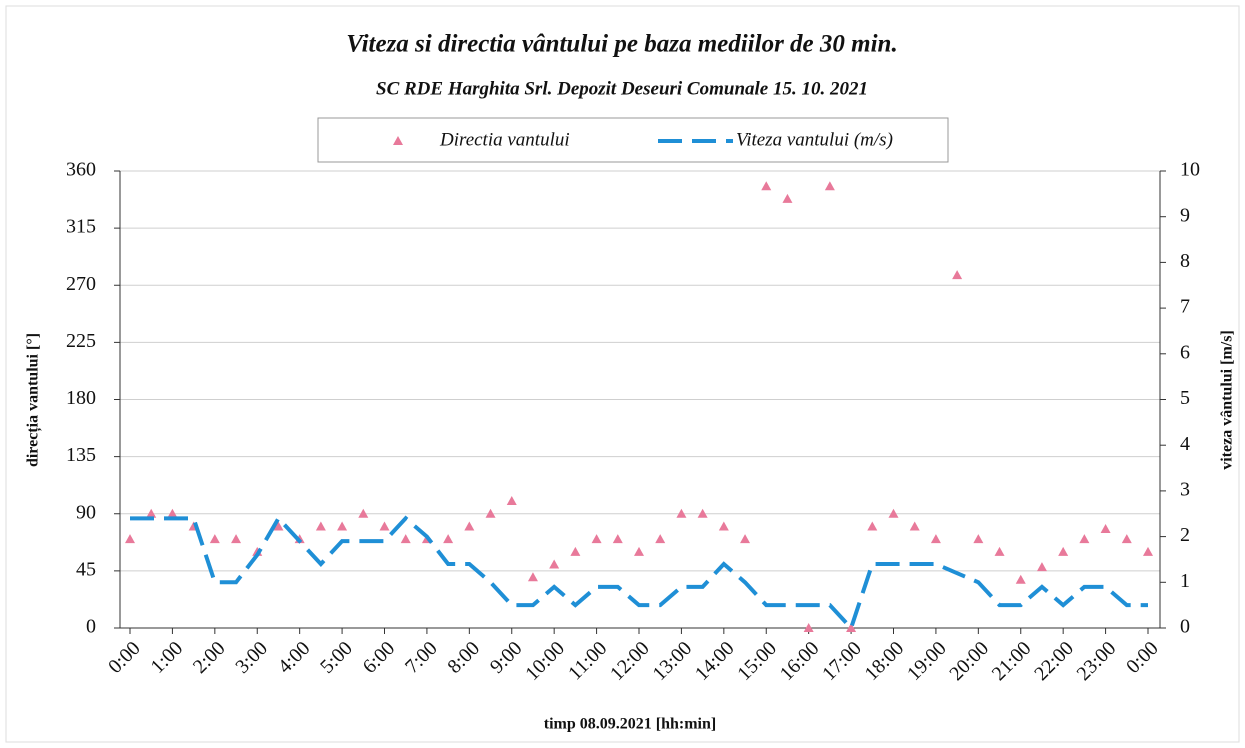 Image resolution: width=1245 pixels, height=748 pixels. Describe the element at coordinates (398, 140) in the screenshot. I see `legend-marker` at that location.